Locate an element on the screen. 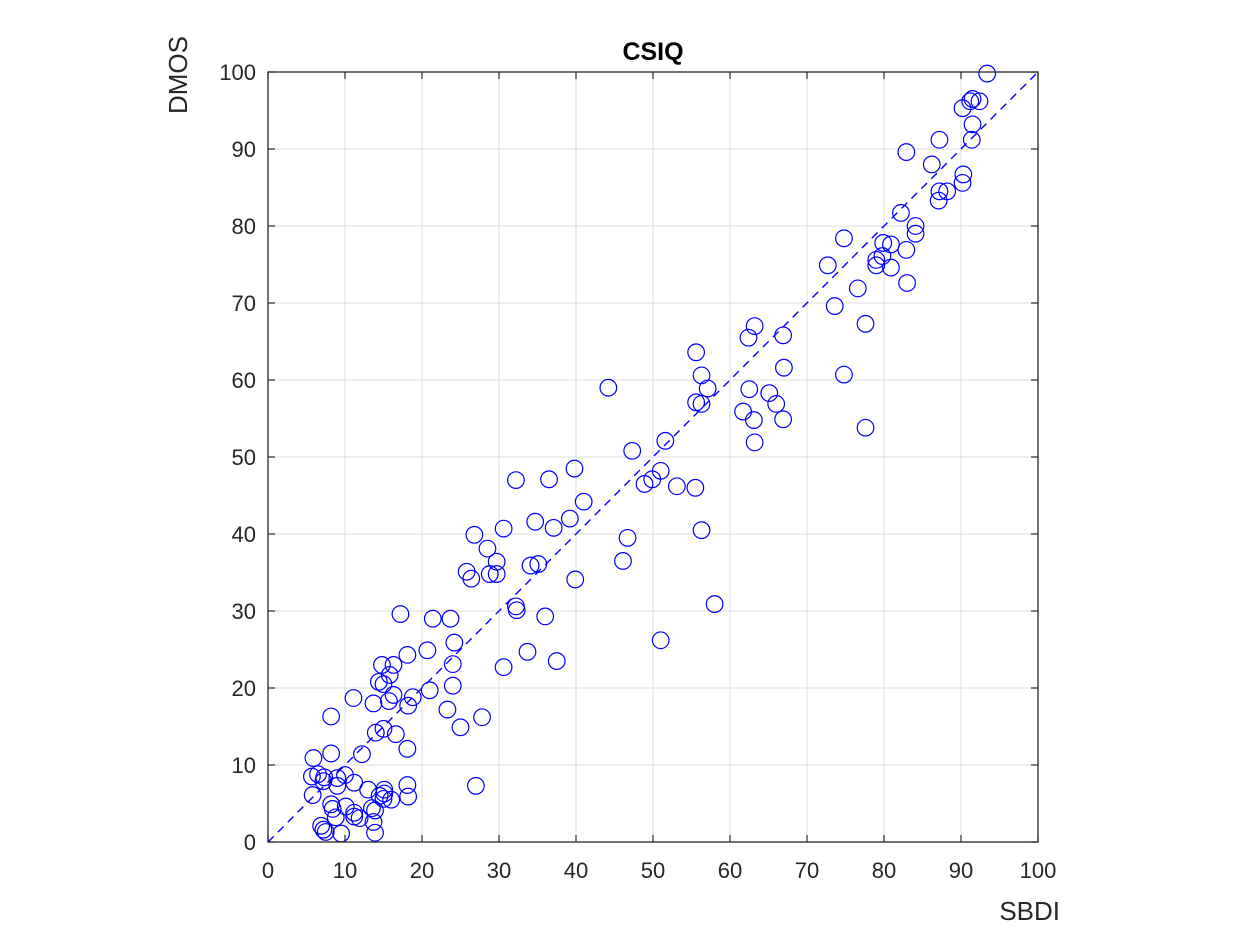  x-tick-label: 50 is located at coordinates (653, 870).